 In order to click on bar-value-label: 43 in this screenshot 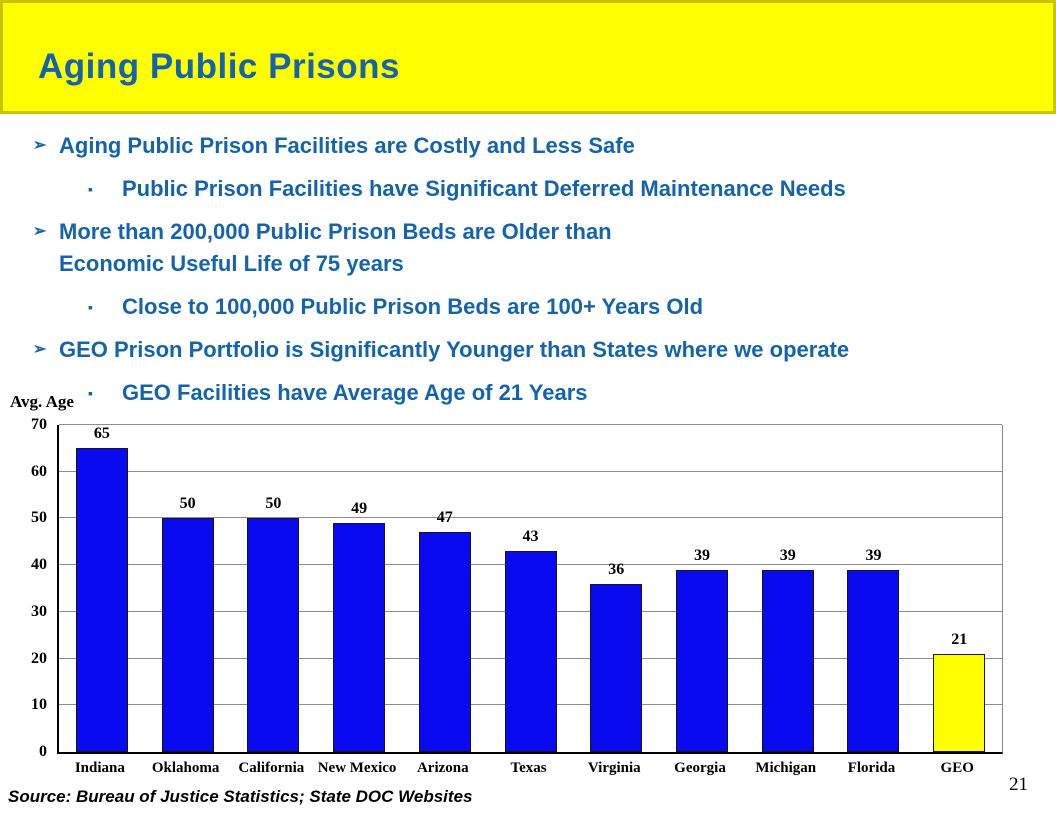, I will do `click(530, 537)`.